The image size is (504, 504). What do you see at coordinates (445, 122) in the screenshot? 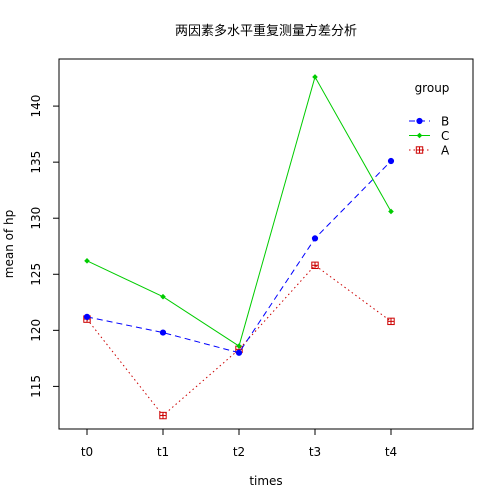
I see `legend-label-B: B` at bounding box center [445, 122].